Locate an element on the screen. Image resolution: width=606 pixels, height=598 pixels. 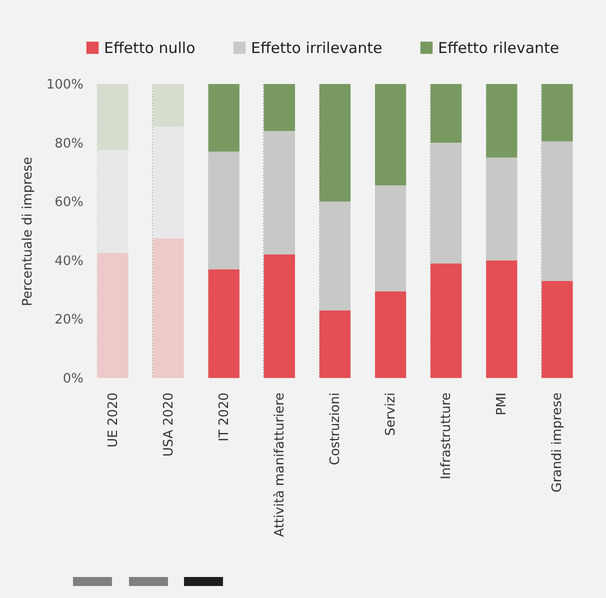
x-tick-label: Servizi is located at coordinates (391, 414).